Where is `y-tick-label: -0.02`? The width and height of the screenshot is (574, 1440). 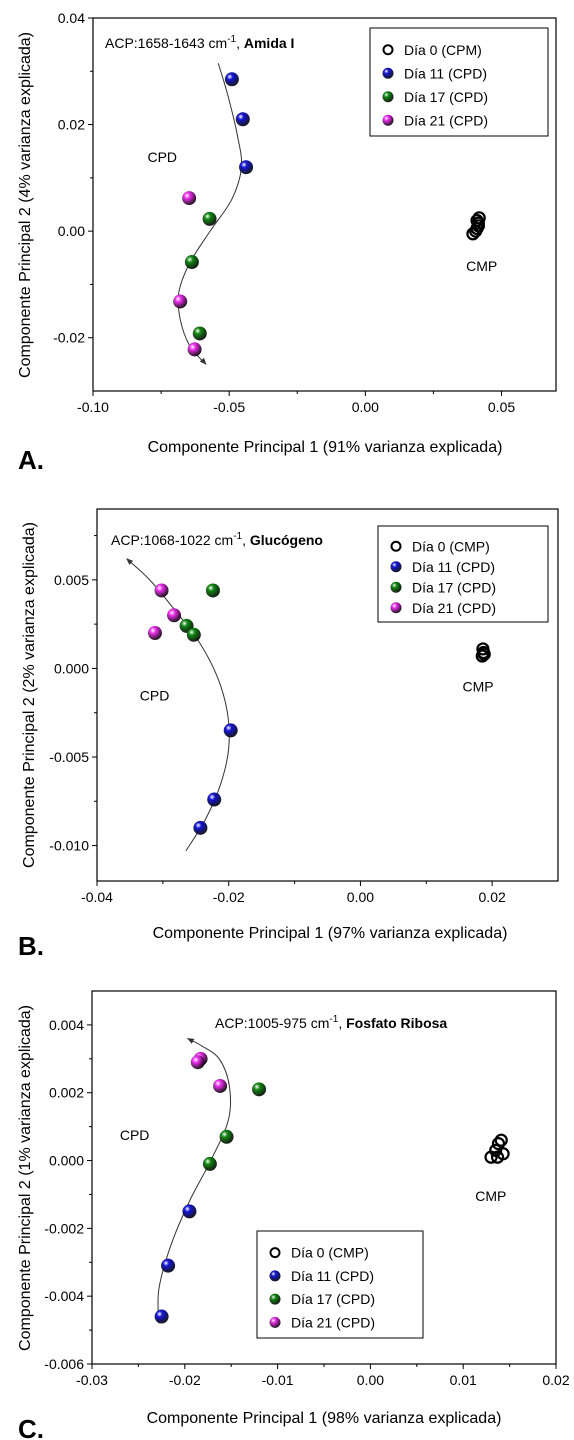
y-tick-label: -0.02 is located at coordinates (69, 338).